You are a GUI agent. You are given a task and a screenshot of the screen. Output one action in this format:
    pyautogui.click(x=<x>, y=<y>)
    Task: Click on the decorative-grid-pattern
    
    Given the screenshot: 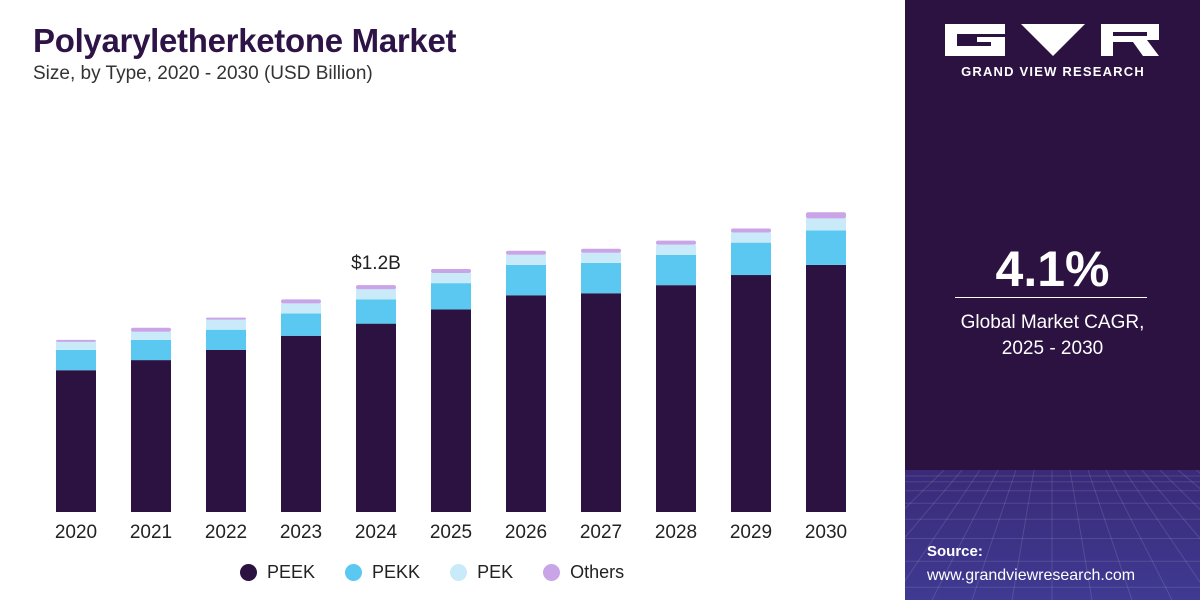 What is the action you would take?
    pyautogui.click(x=1052, y=535)
    